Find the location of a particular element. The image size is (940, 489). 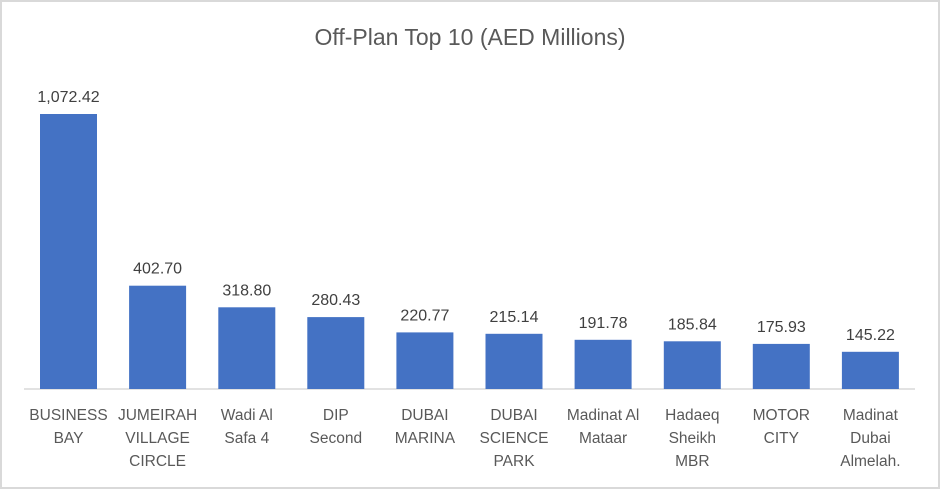

chart-title: Off-Plan Top 10 (AED Millions) is located at coordinates (470, 37).